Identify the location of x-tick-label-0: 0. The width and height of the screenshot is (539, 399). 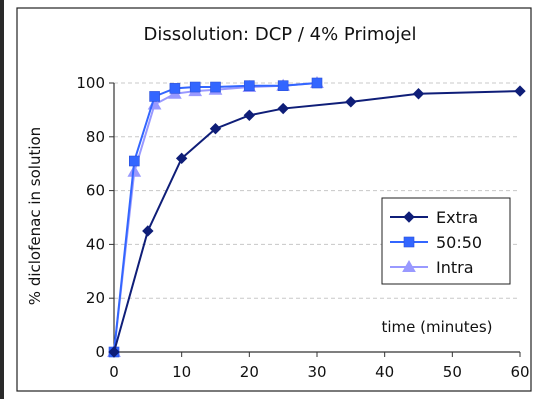
(114, 372).